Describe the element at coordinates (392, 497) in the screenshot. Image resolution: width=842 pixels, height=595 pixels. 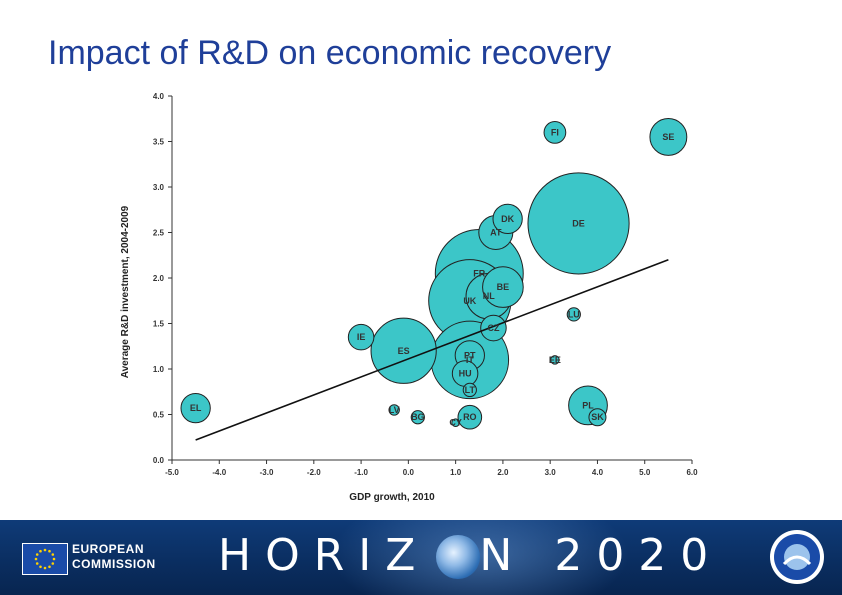
I see `x-axis-label: GDP growth, 2010` at that location.